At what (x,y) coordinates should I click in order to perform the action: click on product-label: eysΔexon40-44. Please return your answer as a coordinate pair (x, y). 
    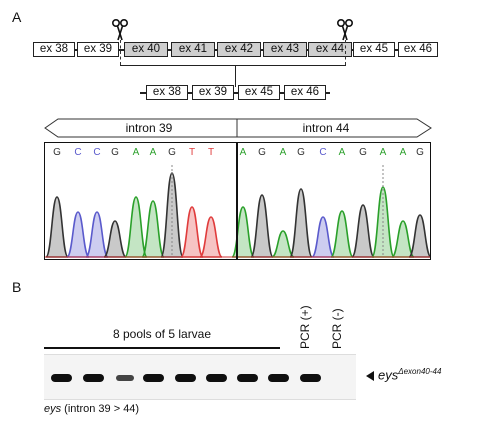
    Looking at the image, I should click on (409, 374).